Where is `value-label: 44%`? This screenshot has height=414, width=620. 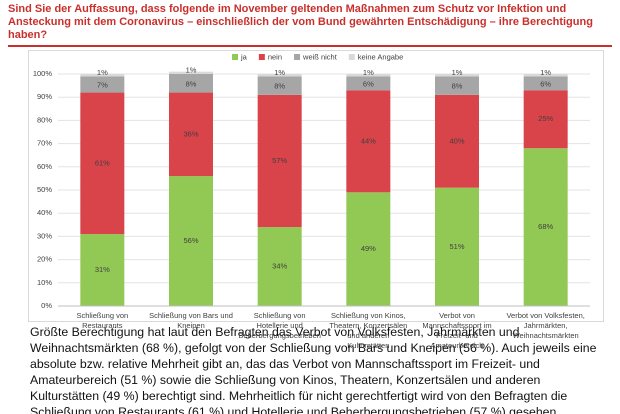 value-label: 44% is located at coordinates (368, 140).